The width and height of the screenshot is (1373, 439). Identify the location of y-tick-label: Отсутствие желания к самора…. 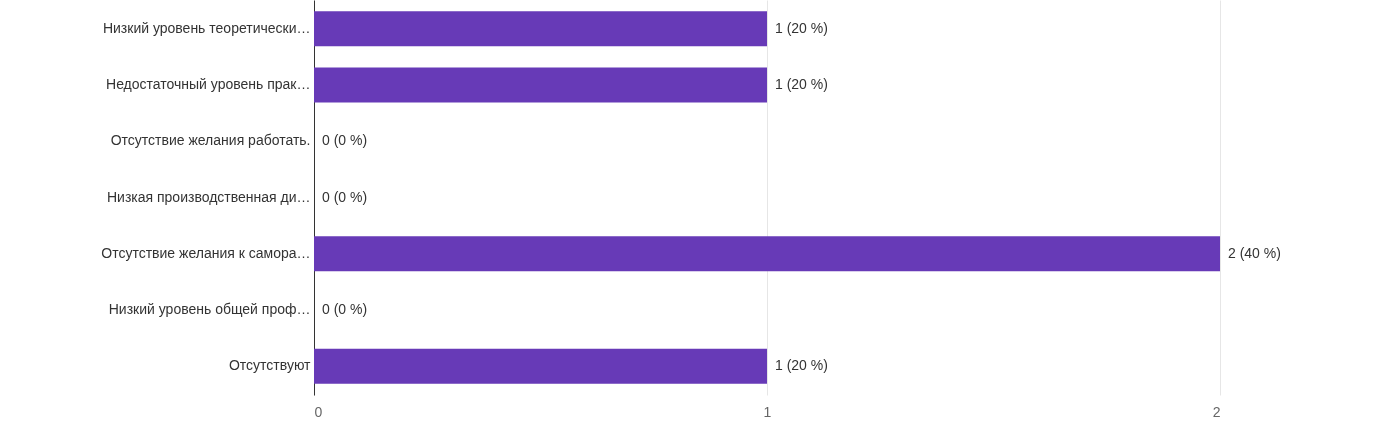
(206, 252).